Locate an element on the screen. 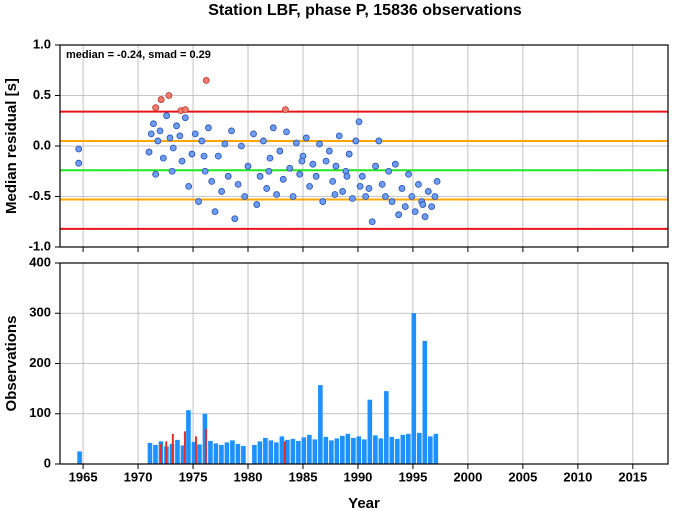  y-tick-label: -1.0 is located at coordinates (40, 245).